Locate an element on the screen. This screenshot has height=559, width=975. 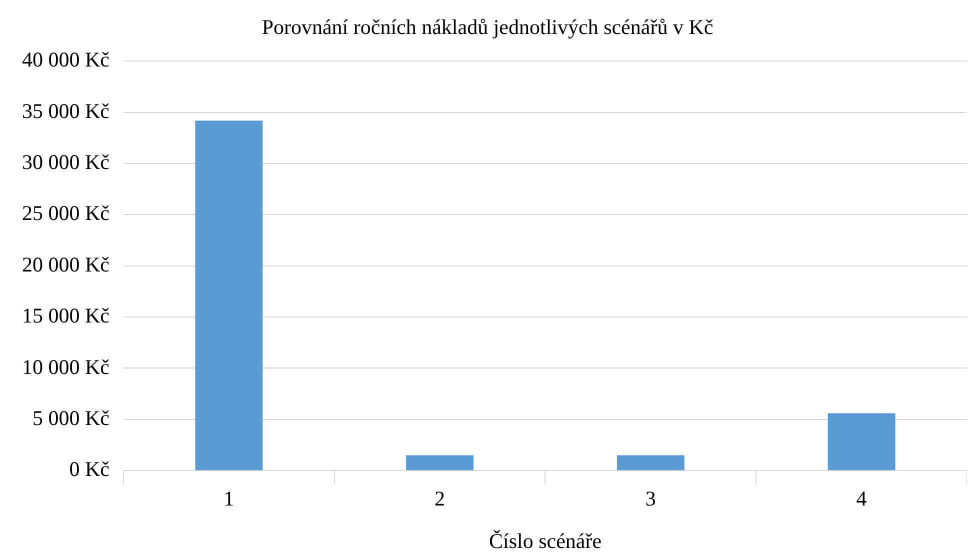
chart-title: Porovnání ročních nákladů jednotlivých scénářů v Kč is located at coordinates (488, 27).